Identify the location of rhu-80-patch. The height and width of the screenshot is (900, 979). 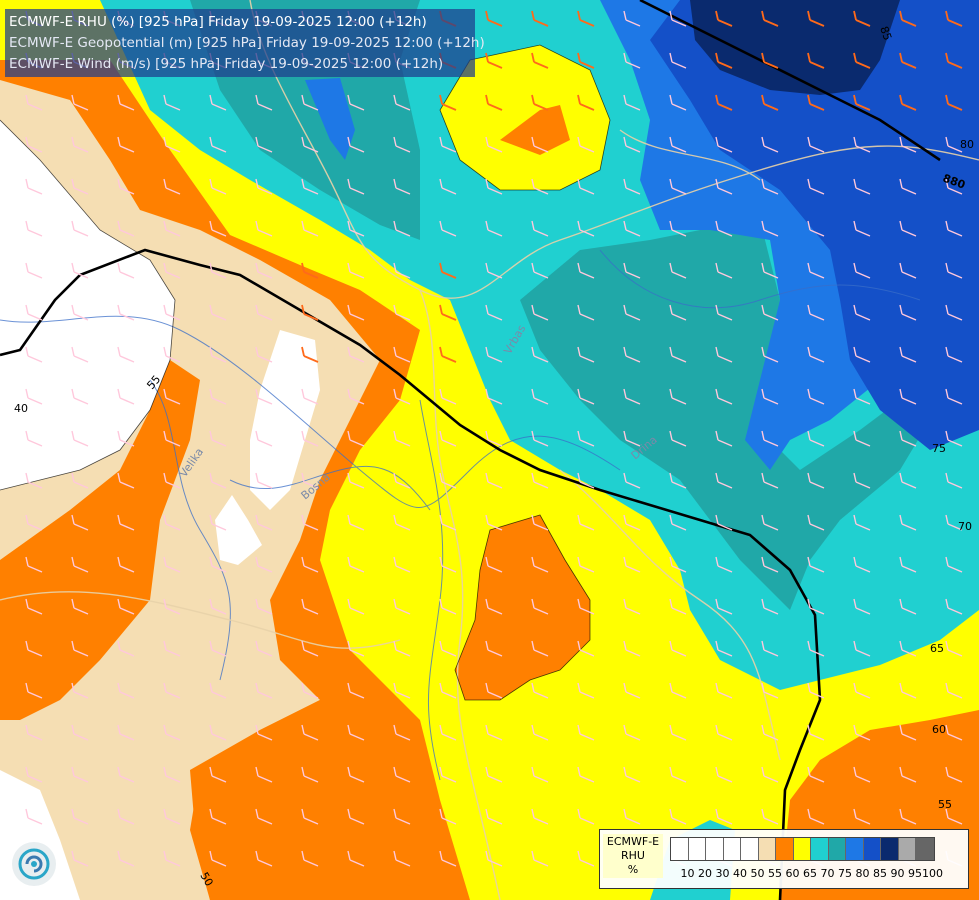
(330, 119).